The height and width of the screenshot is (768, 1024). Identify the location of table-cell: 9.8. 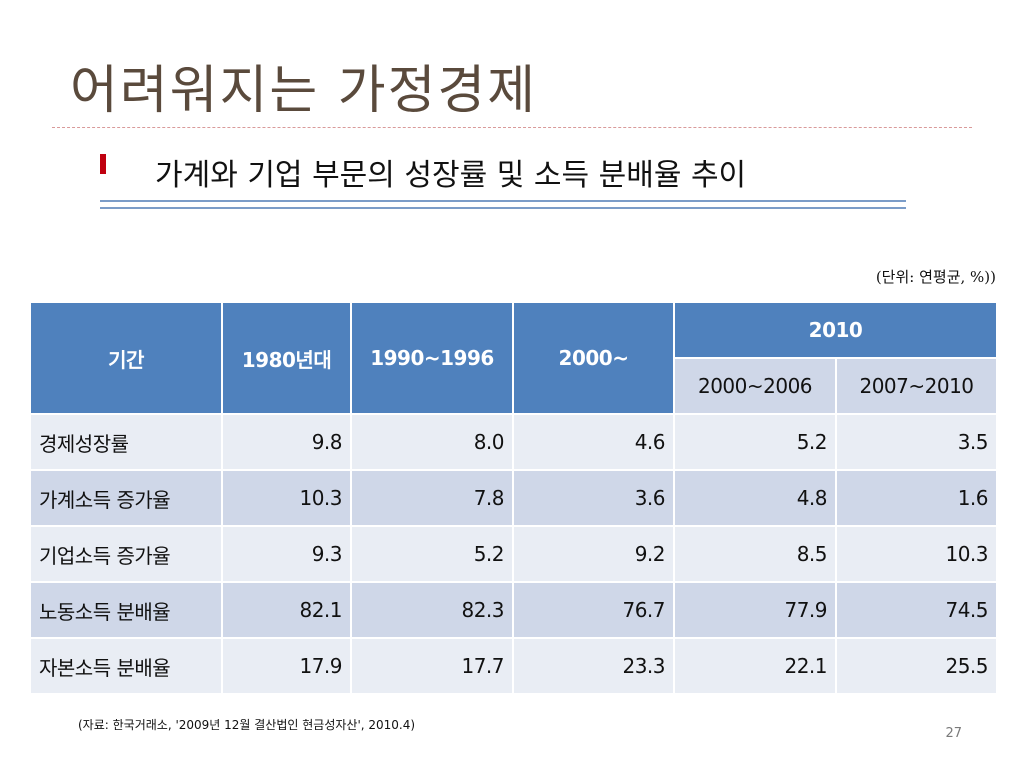
(286, 442).